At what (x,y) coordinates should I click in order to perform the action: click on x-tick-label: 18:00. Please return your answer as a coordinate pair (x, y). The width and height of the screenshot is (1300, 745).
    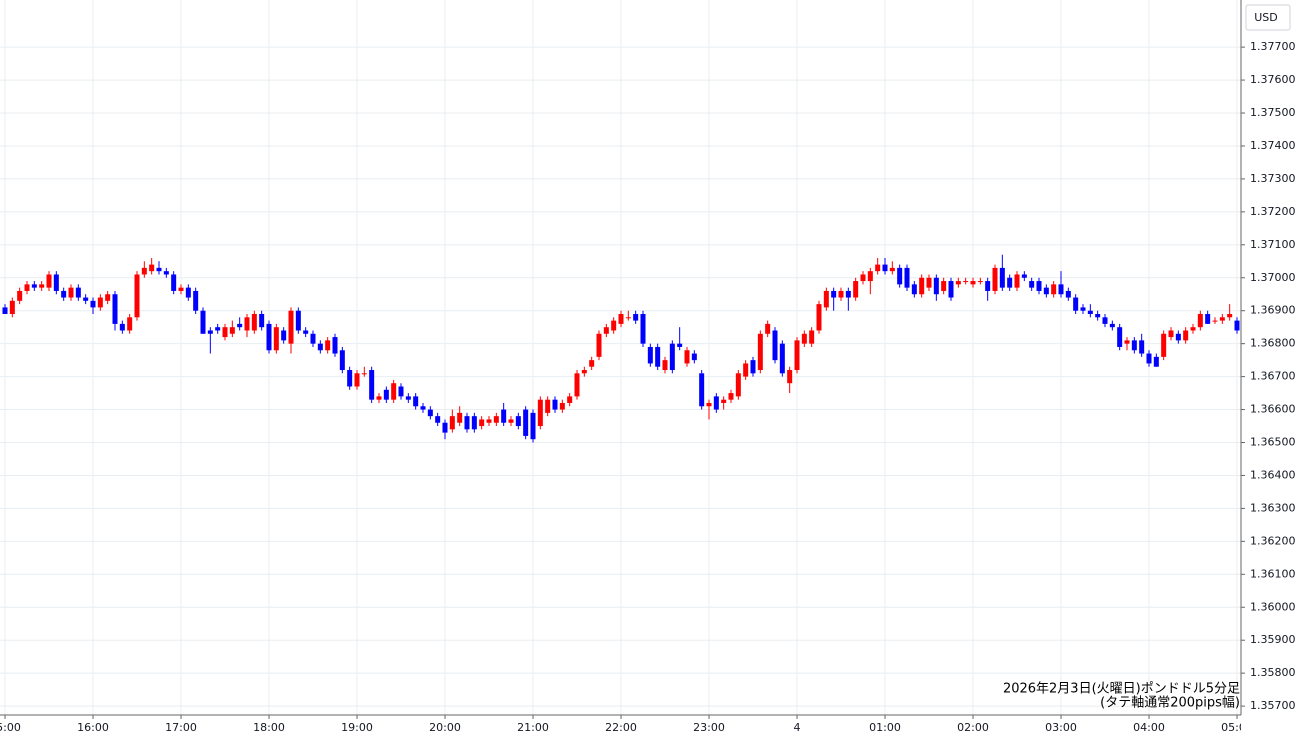
    Looking at the image, I should click on (269, 727).